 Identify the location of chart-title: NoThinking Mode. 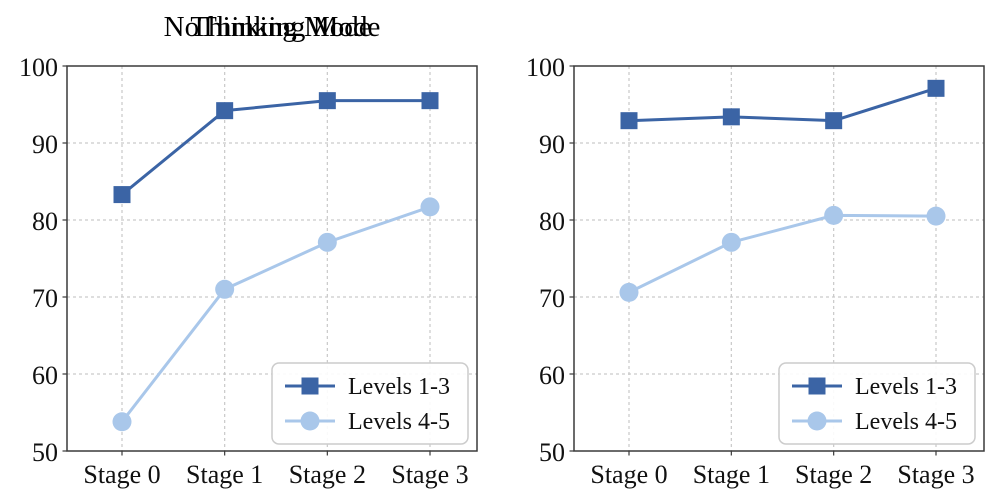
(272, 27).